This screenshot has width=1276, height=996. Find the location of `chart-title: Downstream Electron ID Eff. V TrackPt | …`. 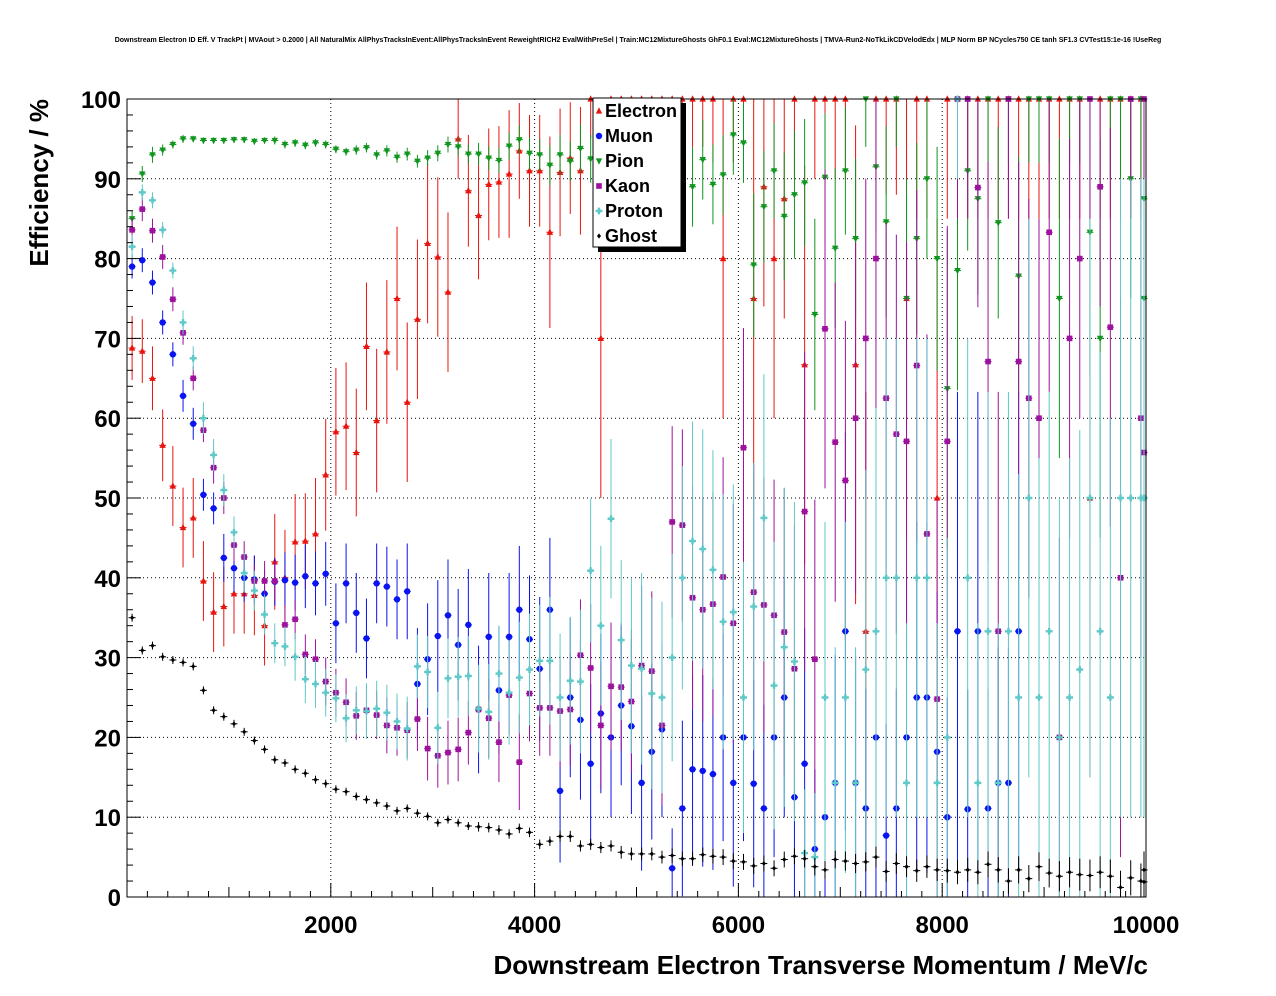

chart-title: Downstream Electron ID Eff. V TrackPt | … is located at coordinates (638, 40).